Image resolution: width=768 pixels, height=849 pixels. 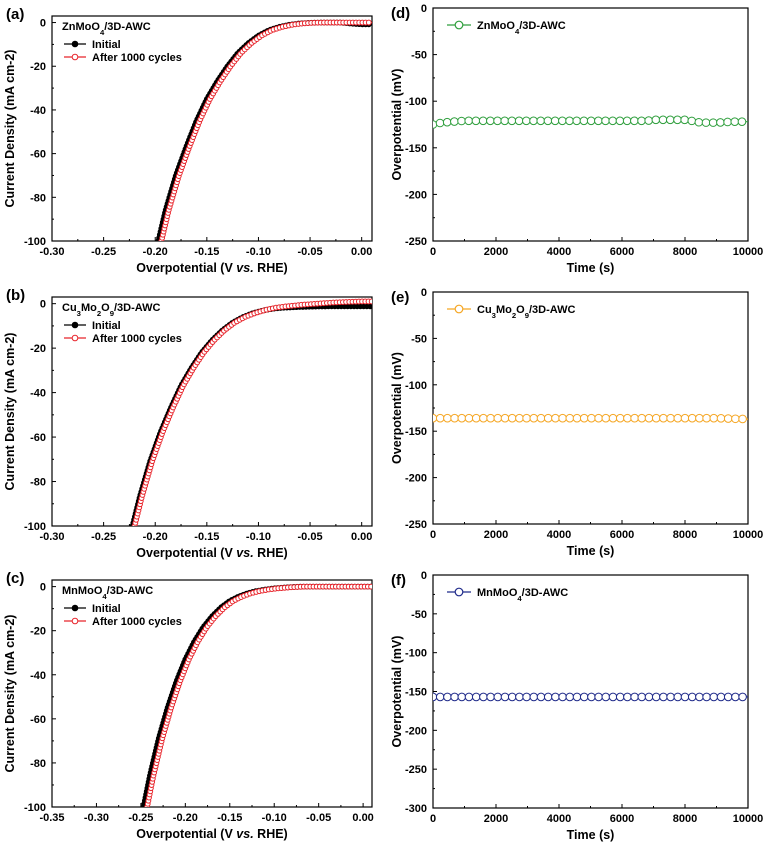 What do you see at coordinates (256, 695) in the screenshot?
I see `data-area` at bounding box center [256, 695].